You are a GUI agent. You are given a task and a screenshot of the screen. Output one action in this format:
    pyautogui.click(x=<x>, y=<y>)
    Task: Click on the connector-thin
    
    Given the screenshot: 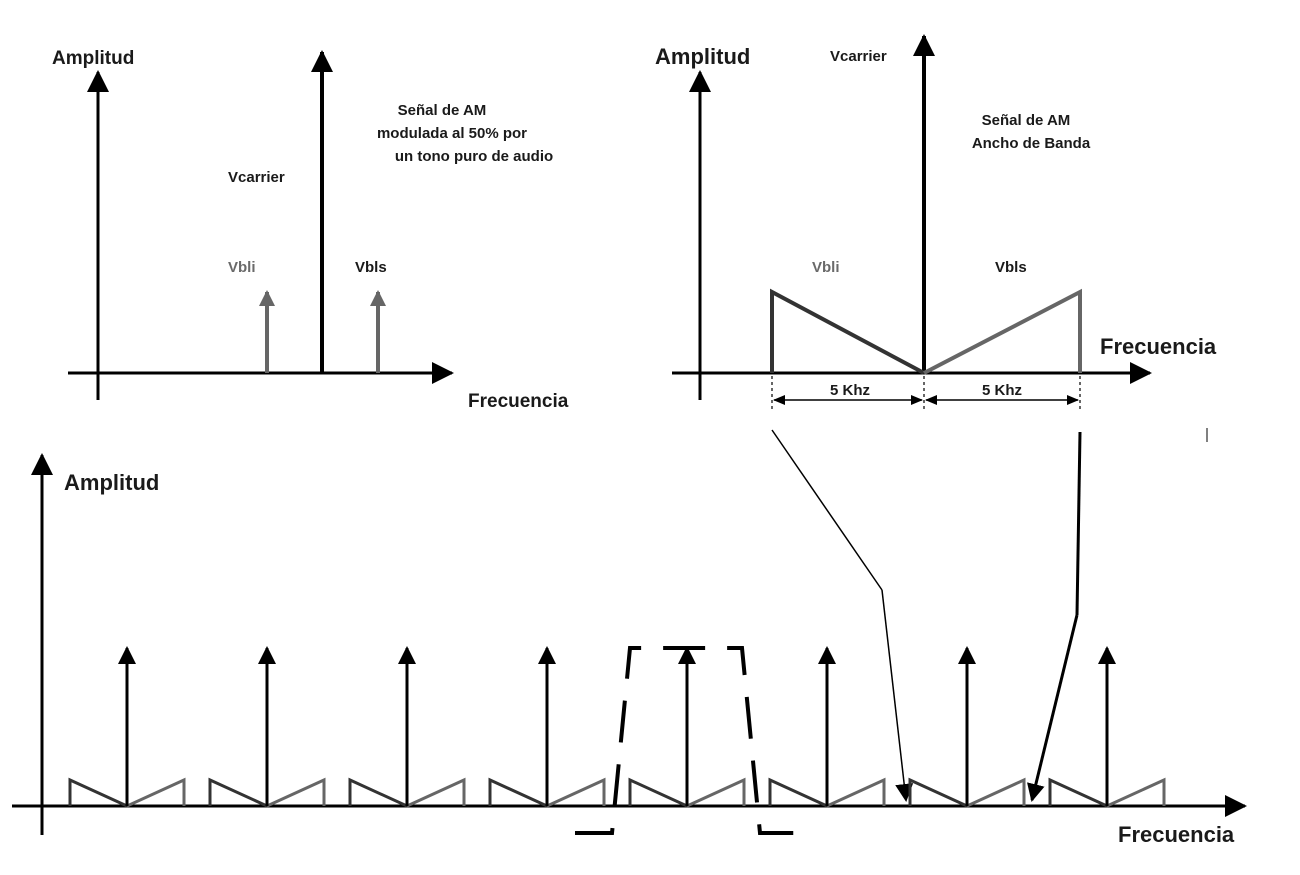 What is the action you would take?
    pyautogui.click(x=827, y=510)
    